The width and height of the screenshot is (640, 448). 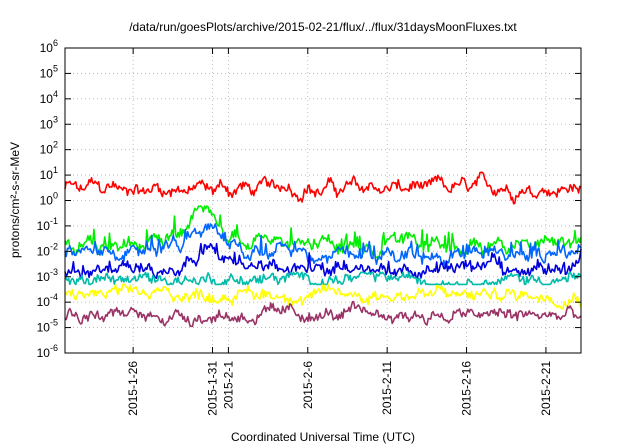 I want to click on x-tick-label: 2015-2-1, so click(x=228, y=385).